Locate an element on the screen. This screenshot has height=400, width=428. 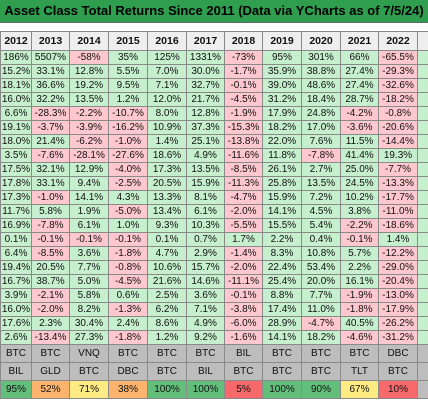
return-cell: 24.8% is located at coordinates (321, 113).